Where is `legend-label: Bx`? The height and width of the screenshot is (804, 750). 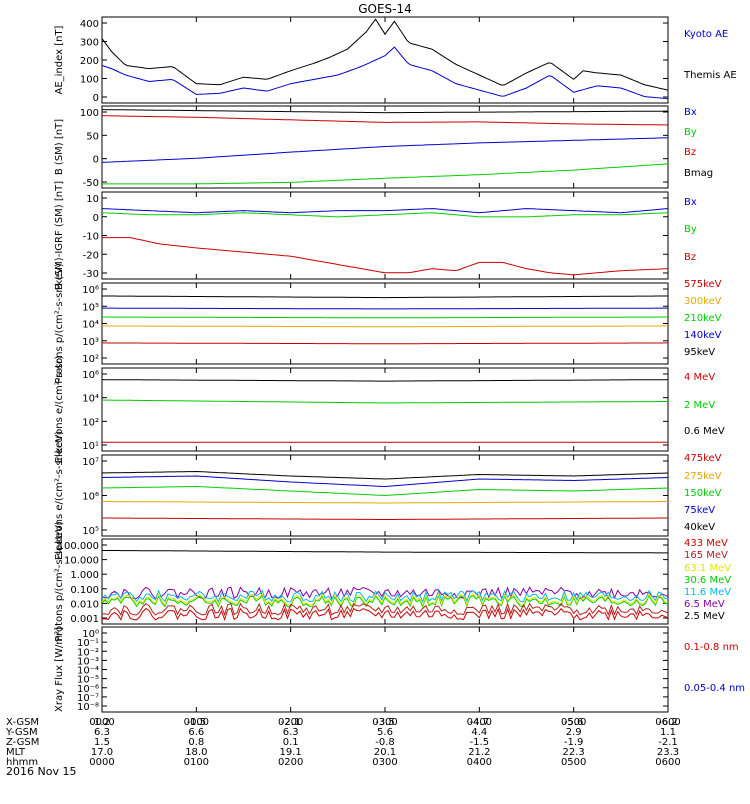
legend-label: Bx is located at coordinates (690, 112).